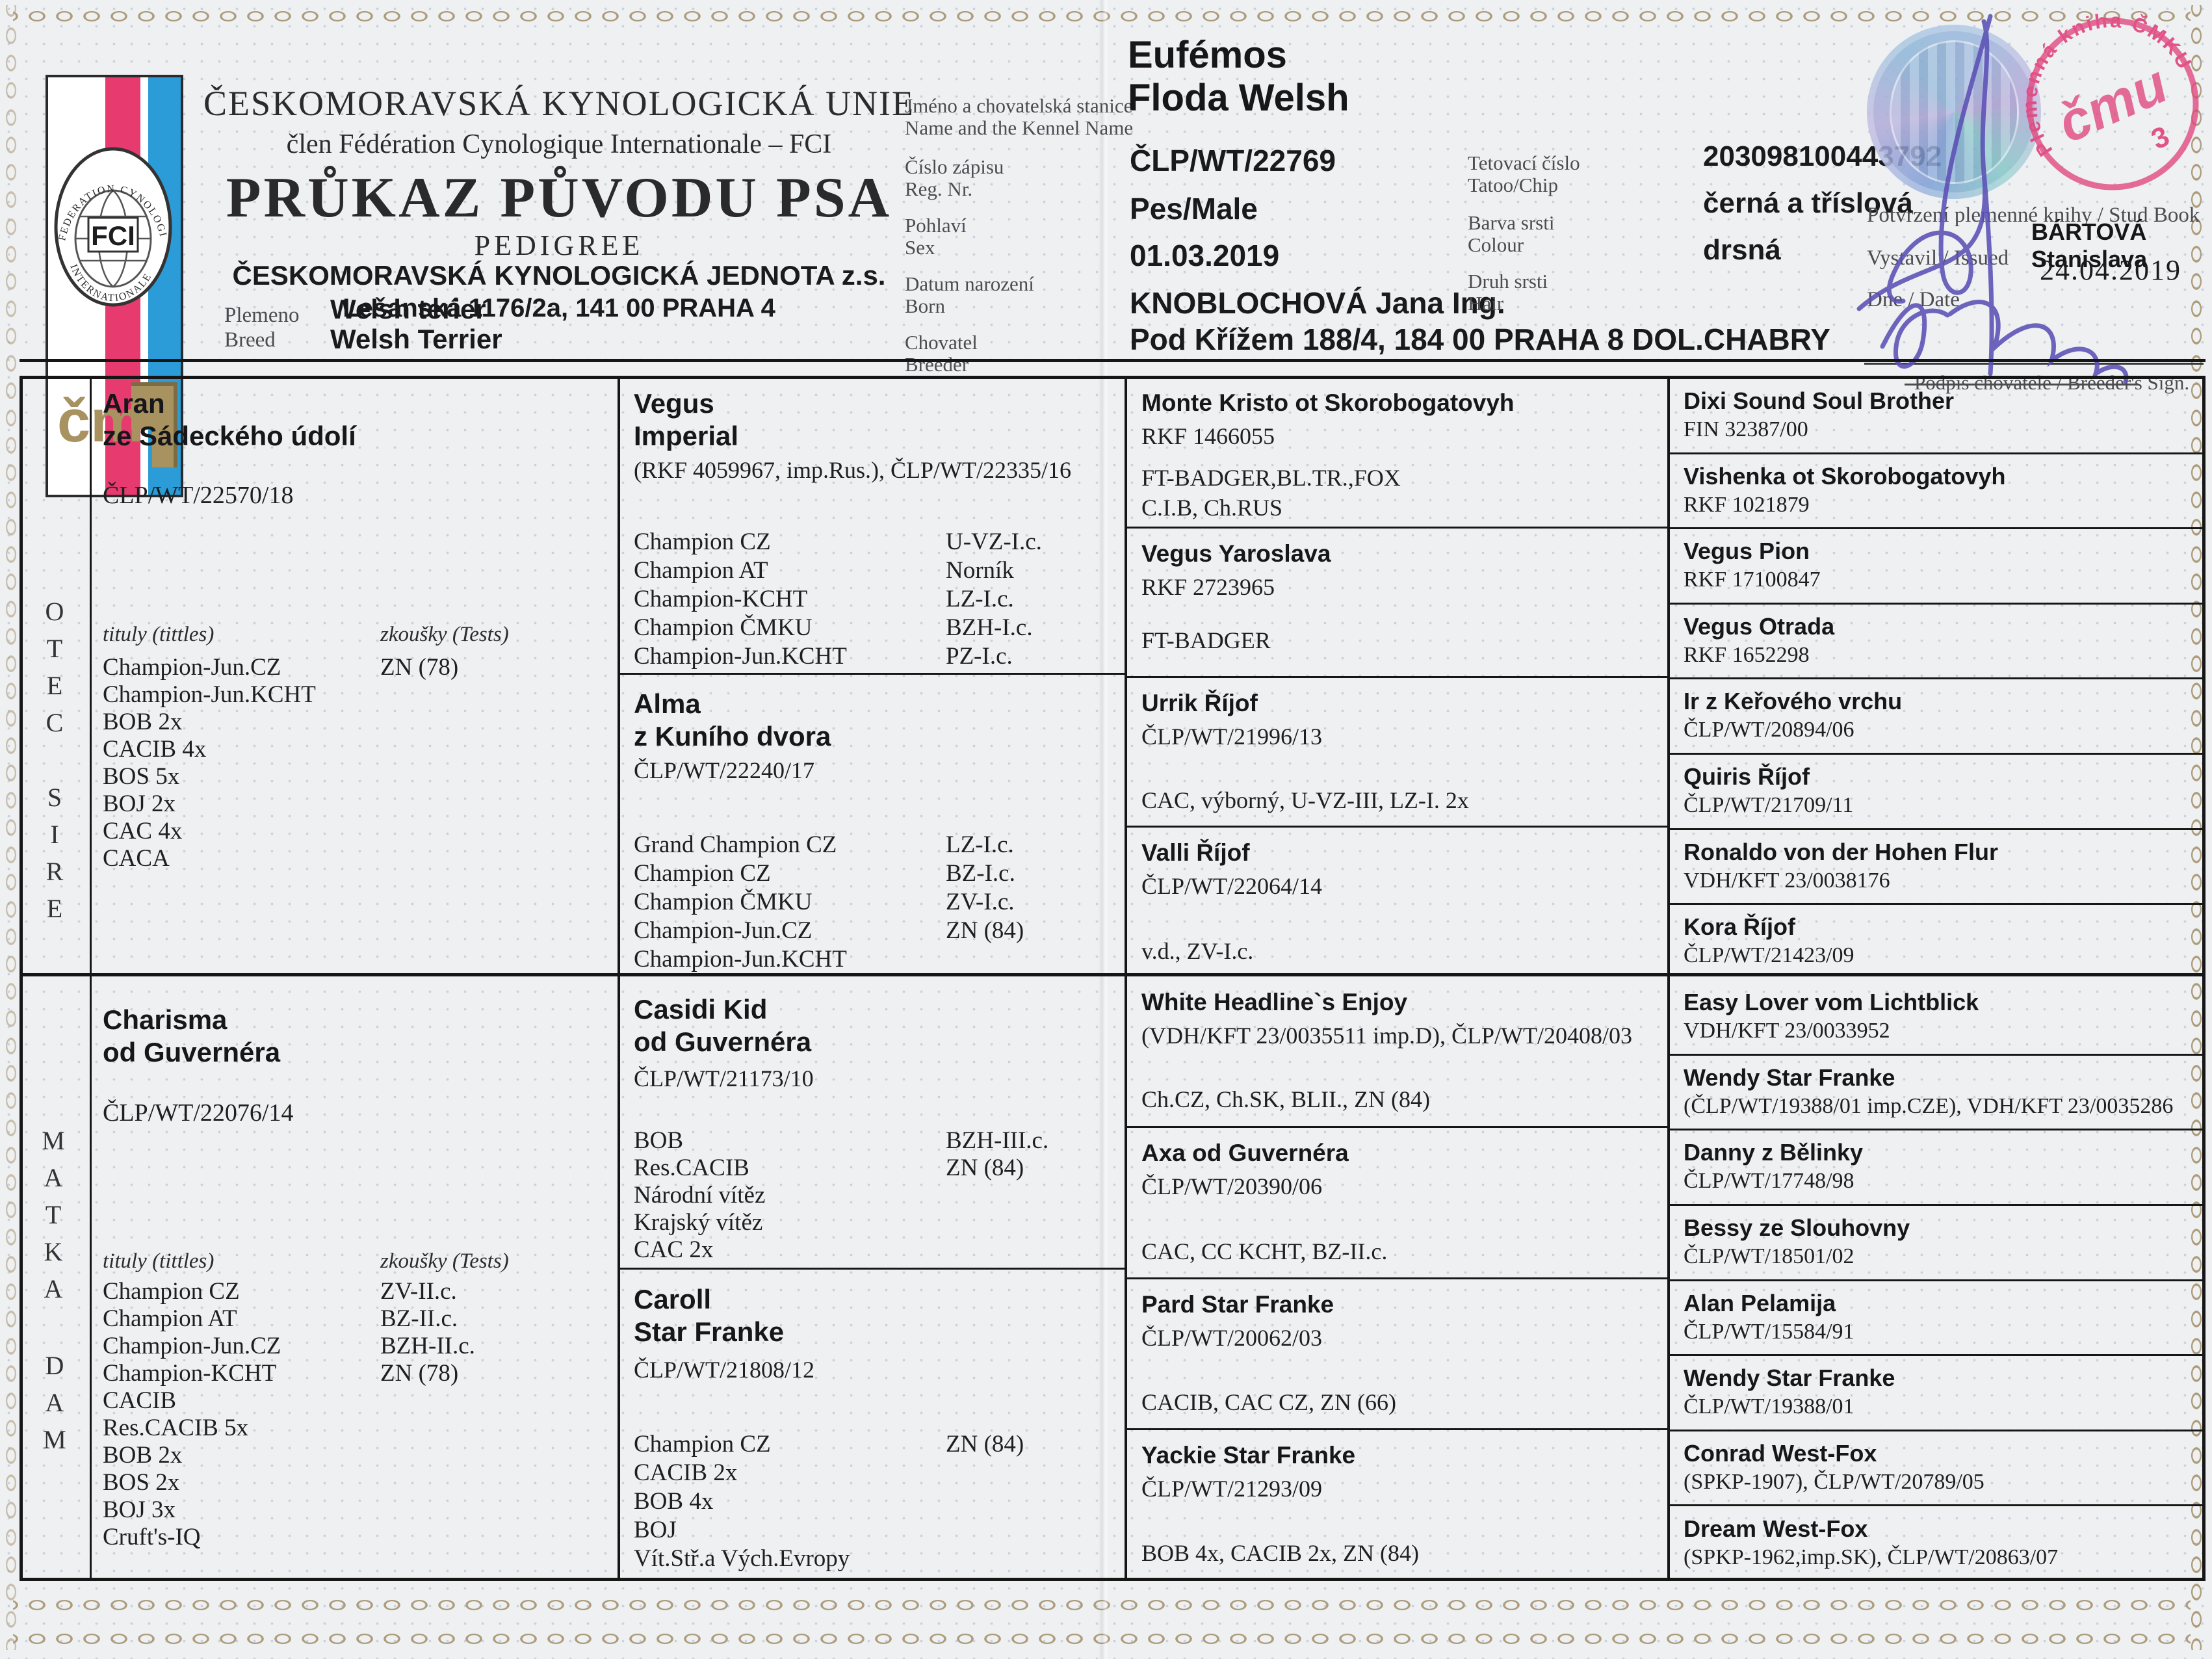 This screenshot has height=1659, width=2212. Describe the element at coordinates (853, 470) in the screenshot. I see `grandparent-reg: (RKF 4059967, imp.Rus.), ČLP/WT/22335/16` at that location.